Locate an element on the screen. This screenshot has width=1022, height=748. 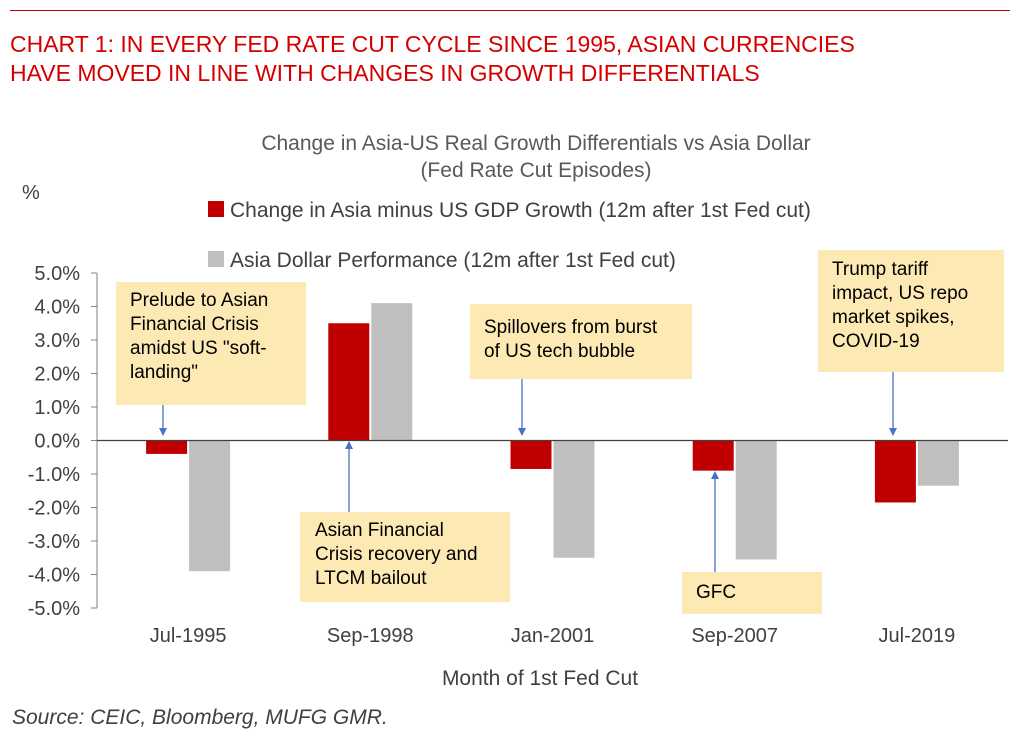
bar-gdp-jul-2019 is located at coordinates (895, 471).